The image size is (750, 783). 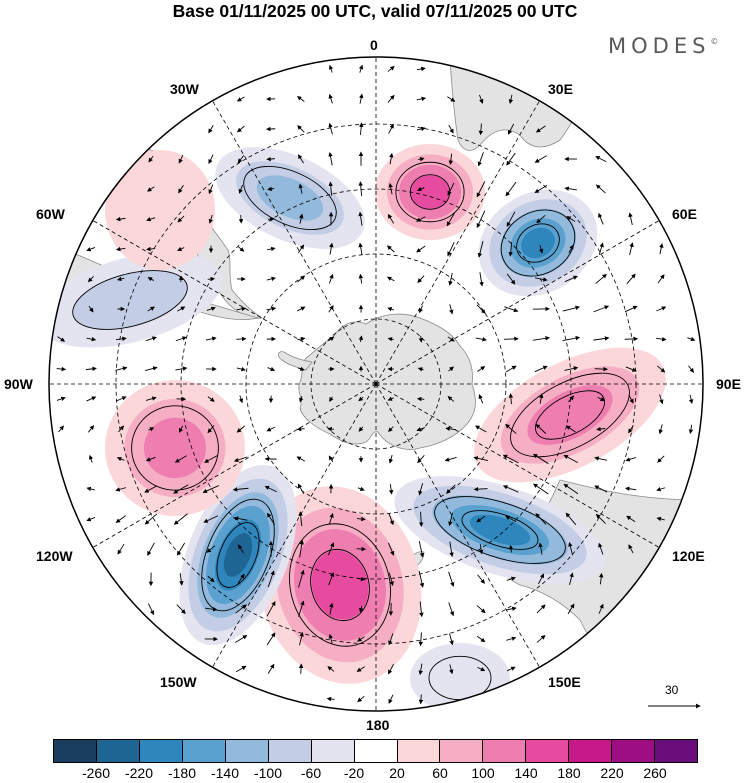 What do you see at coordinates (178, 682) in the screenshot?
I see `lon-label-150w: 150W` at bounding box center [178, 682].